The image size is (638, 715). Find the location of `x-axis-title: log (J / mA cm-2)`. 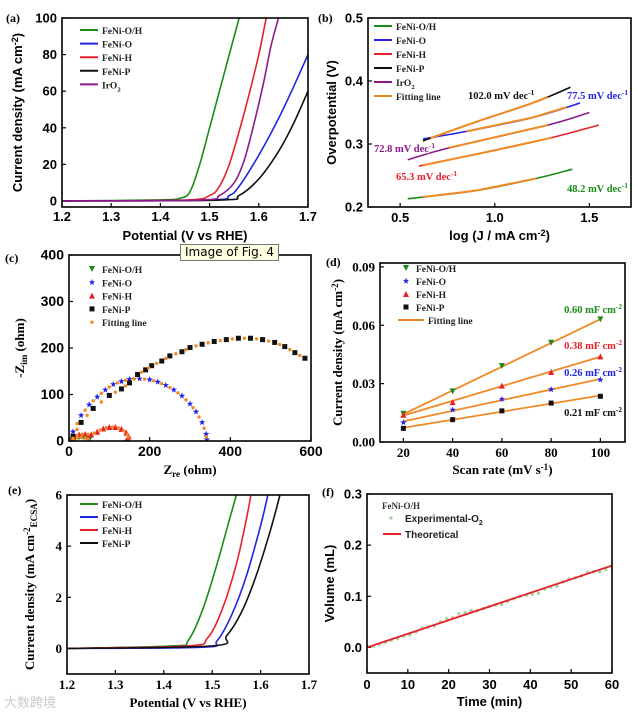

x-axis-title: log (J / mA cm-2) is located at coordinates (499, 235).